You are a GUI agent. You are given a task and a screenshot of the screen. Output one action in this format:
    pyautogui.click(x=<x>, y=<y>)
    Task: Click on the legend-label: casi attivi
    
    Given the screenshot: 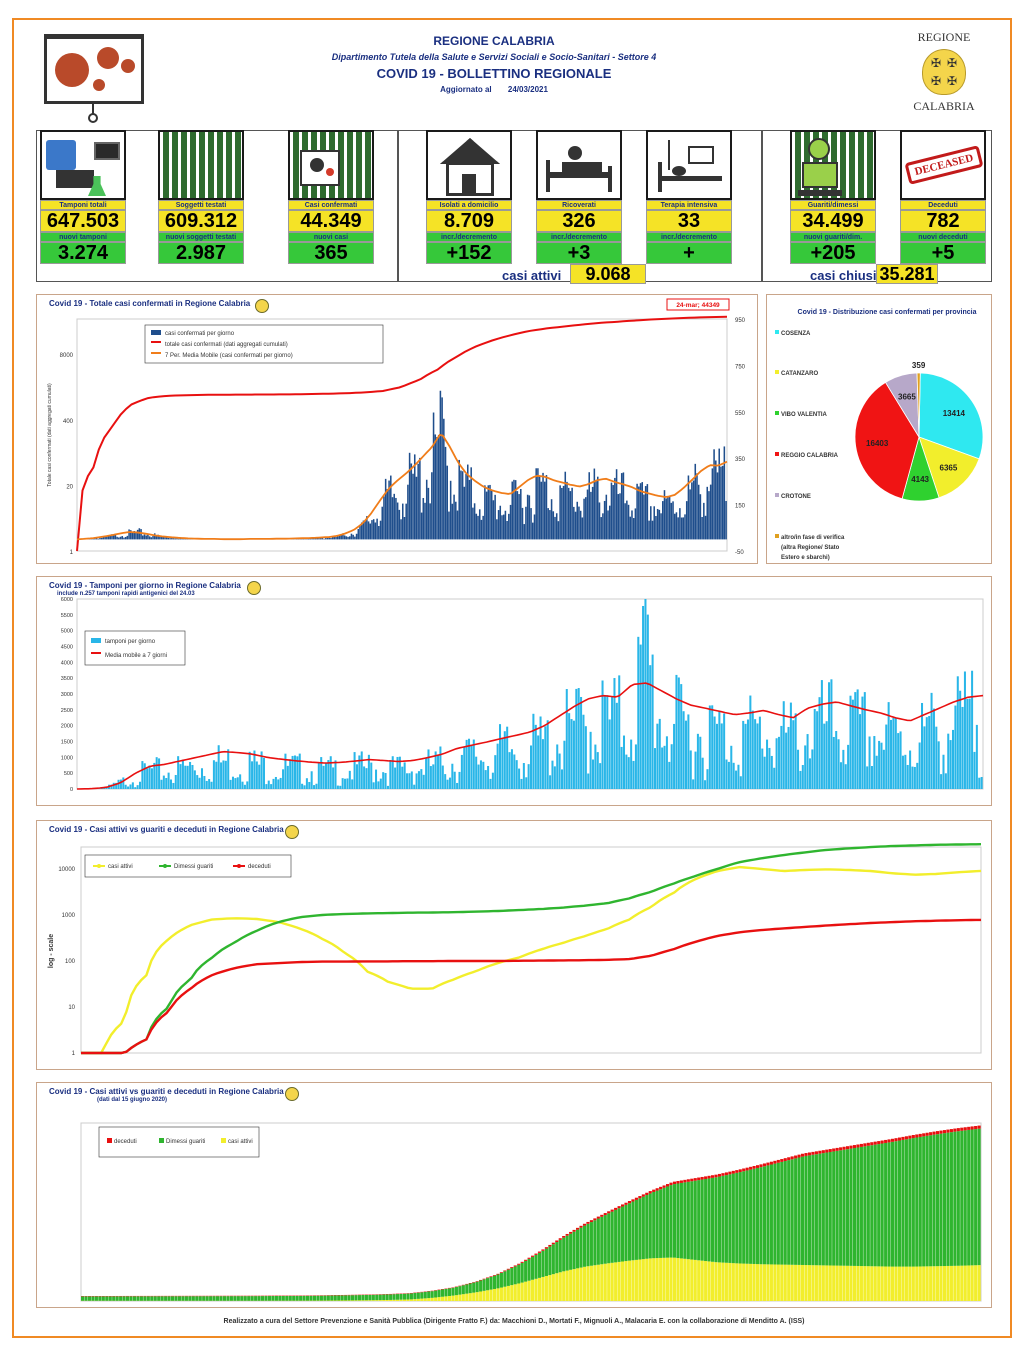 What is the action you would take?
    pyautogui.click(x=120, y=867)
    